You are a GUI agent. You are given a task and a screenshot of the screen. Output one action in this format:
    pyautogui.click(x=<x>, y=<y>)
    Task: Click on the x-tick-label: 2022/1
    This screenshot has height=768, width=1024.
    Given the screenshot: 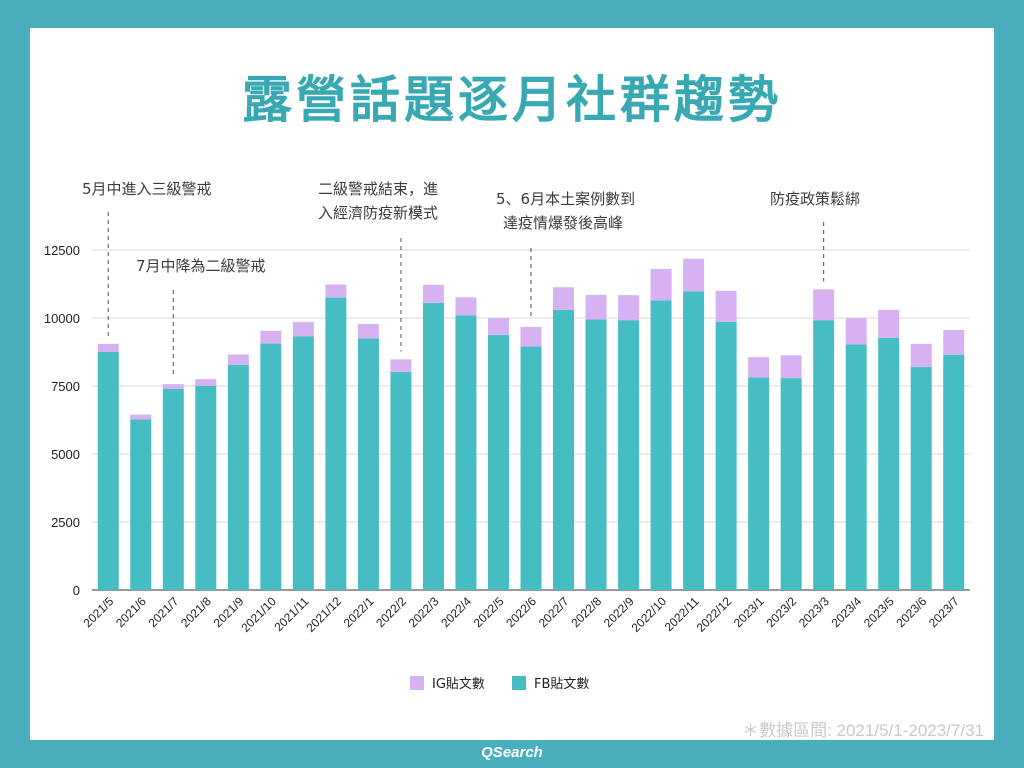 What is the action you would take?
    pyautogui.click(x=359, y=612)
    